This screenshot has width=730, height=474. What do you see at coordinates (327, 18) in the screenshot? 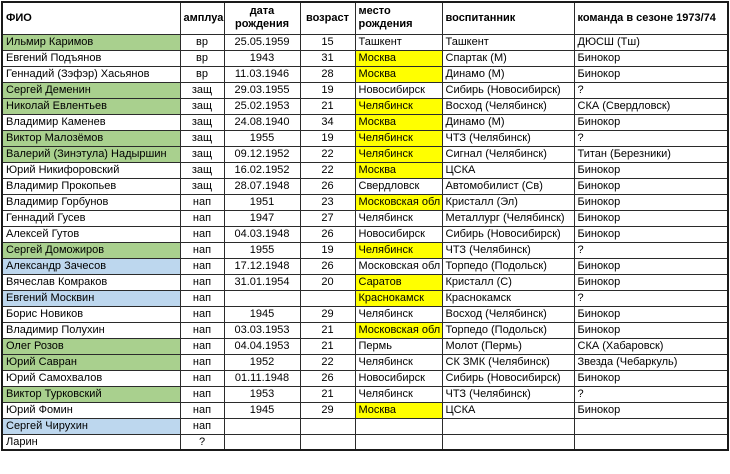
I see `header-cell-age: возраст` at bounding box center [327, 18].